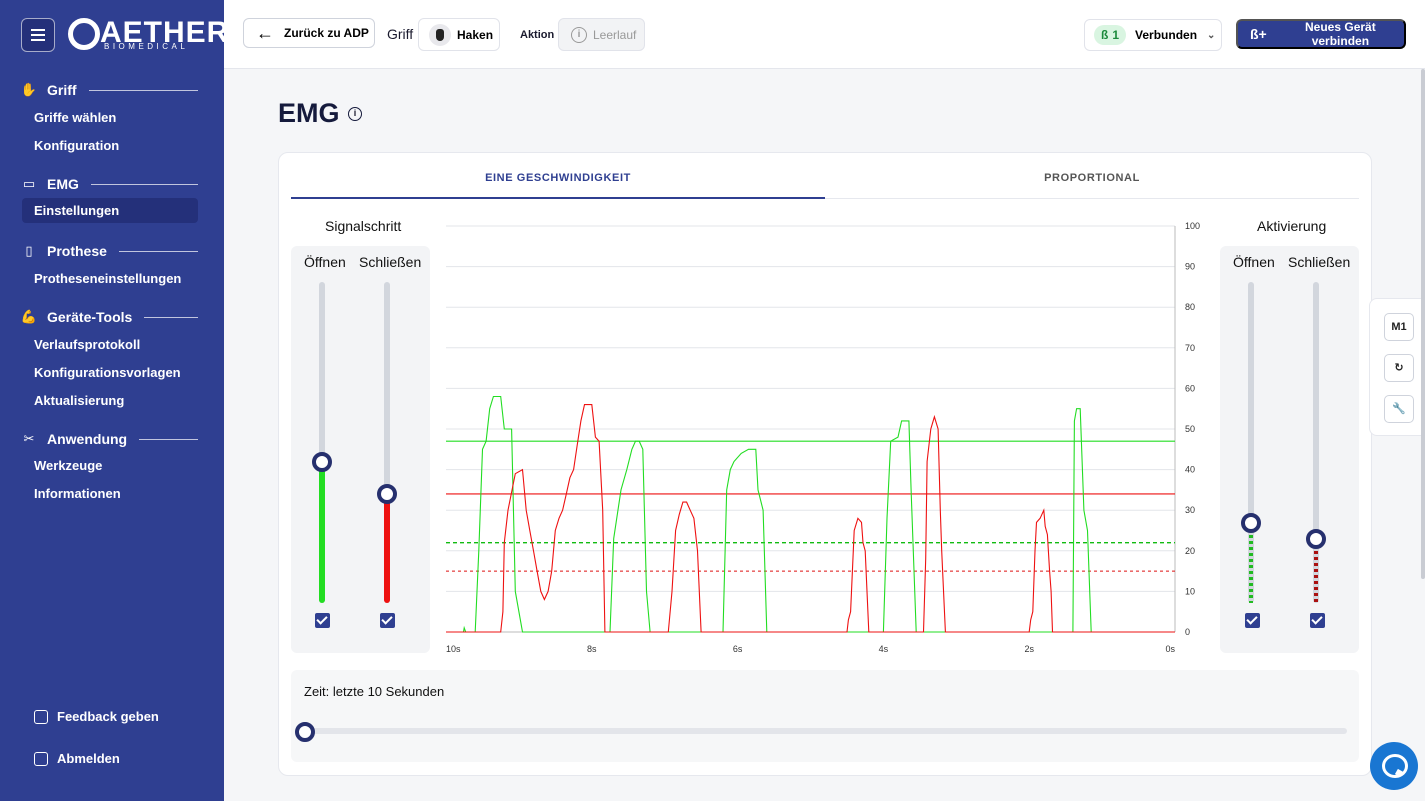 This screenshot has height=801, width=1425. Describe the element at coordinates (96, 716) in the screenshot. I see `feedback-link: Feedback geben` at that location.